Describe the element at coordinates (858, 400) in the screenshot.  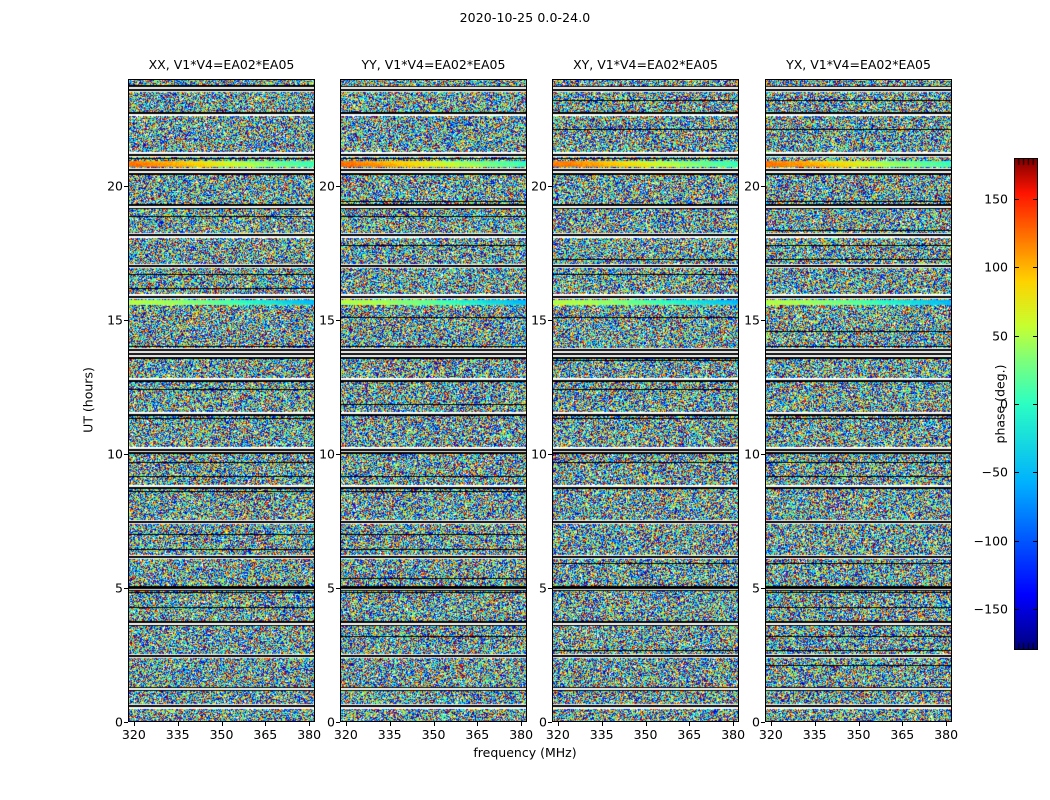
I see `panel-heatmap-yx` at that location.